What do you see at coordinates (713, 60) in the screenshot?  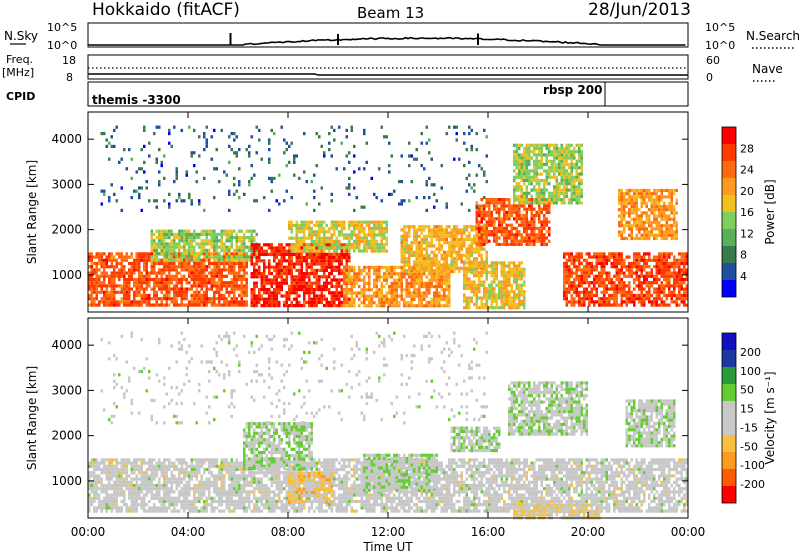 I see `nave-tick-top: 60` at bounding box center [713, 60].